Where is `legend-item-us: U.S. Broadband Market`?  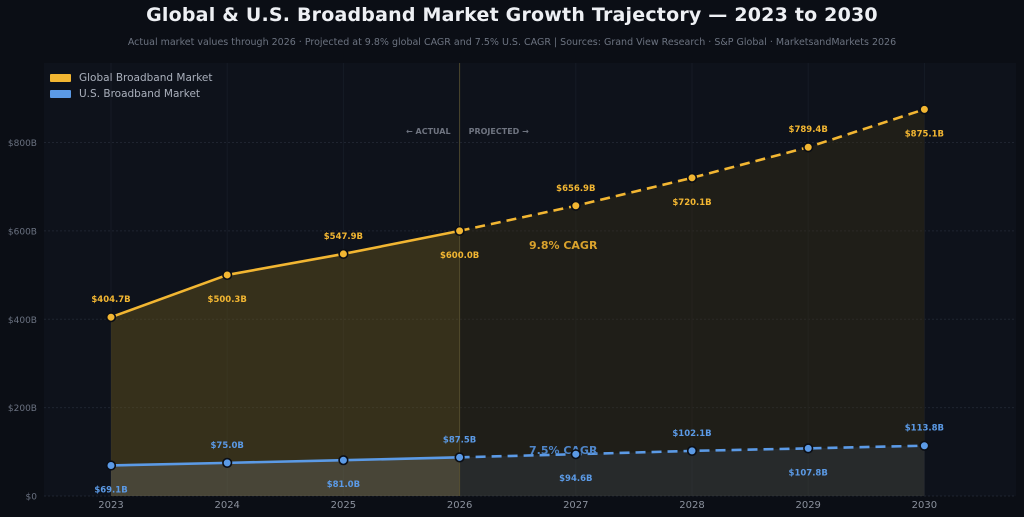
legend-item-us: U.S. Broadband Market is located at coordinates (131, 93).